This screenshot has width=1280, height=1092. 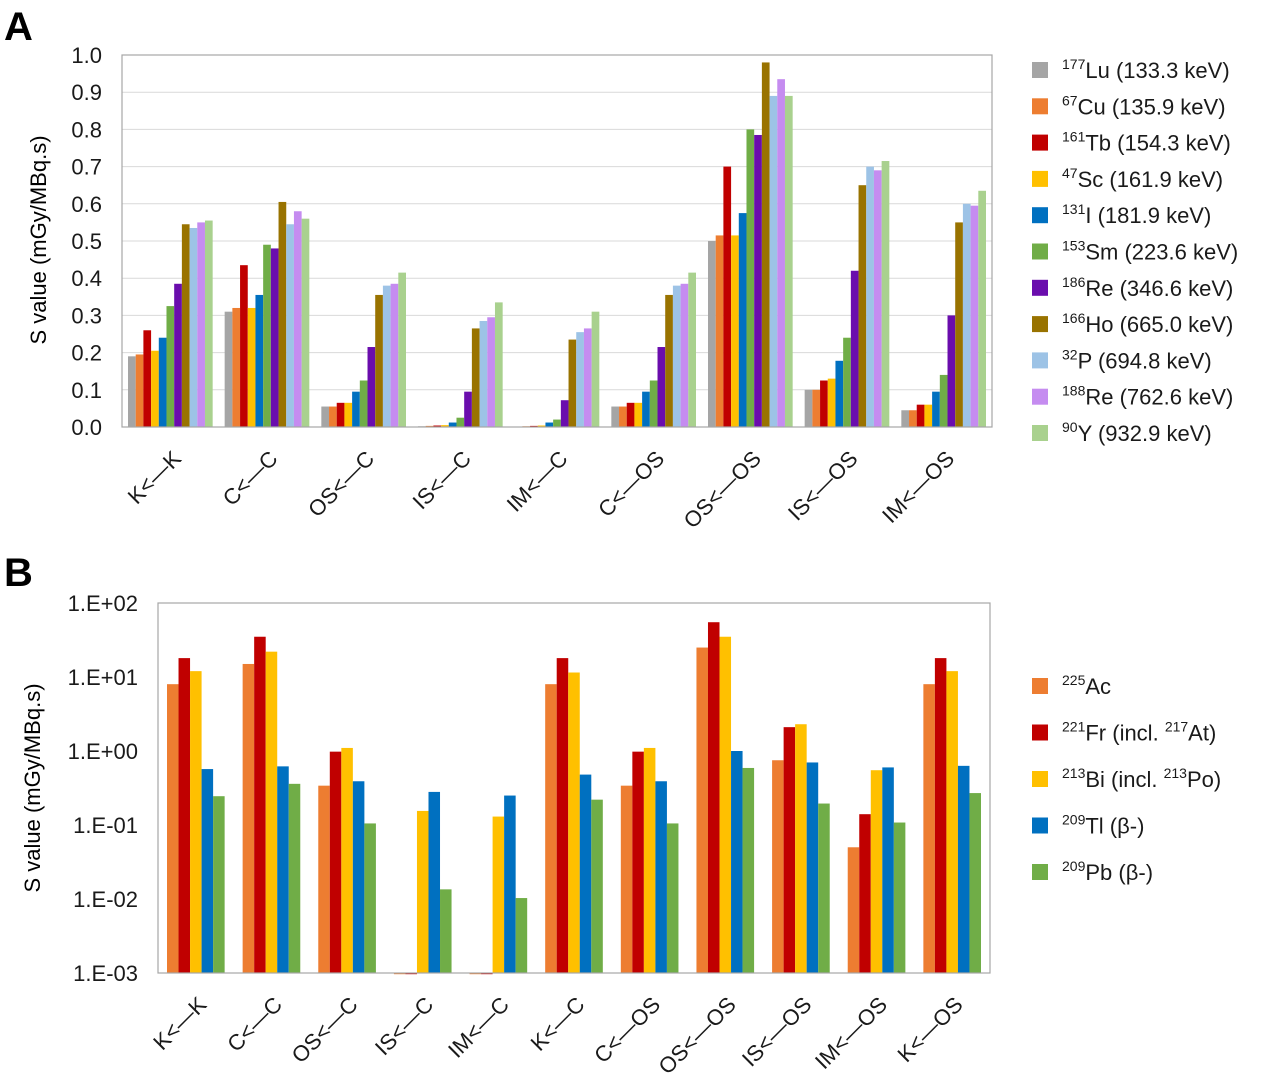 I want to click on panel-b-legend-entry: 221Fr (incl. 217At), so click(x=1139, y=732).